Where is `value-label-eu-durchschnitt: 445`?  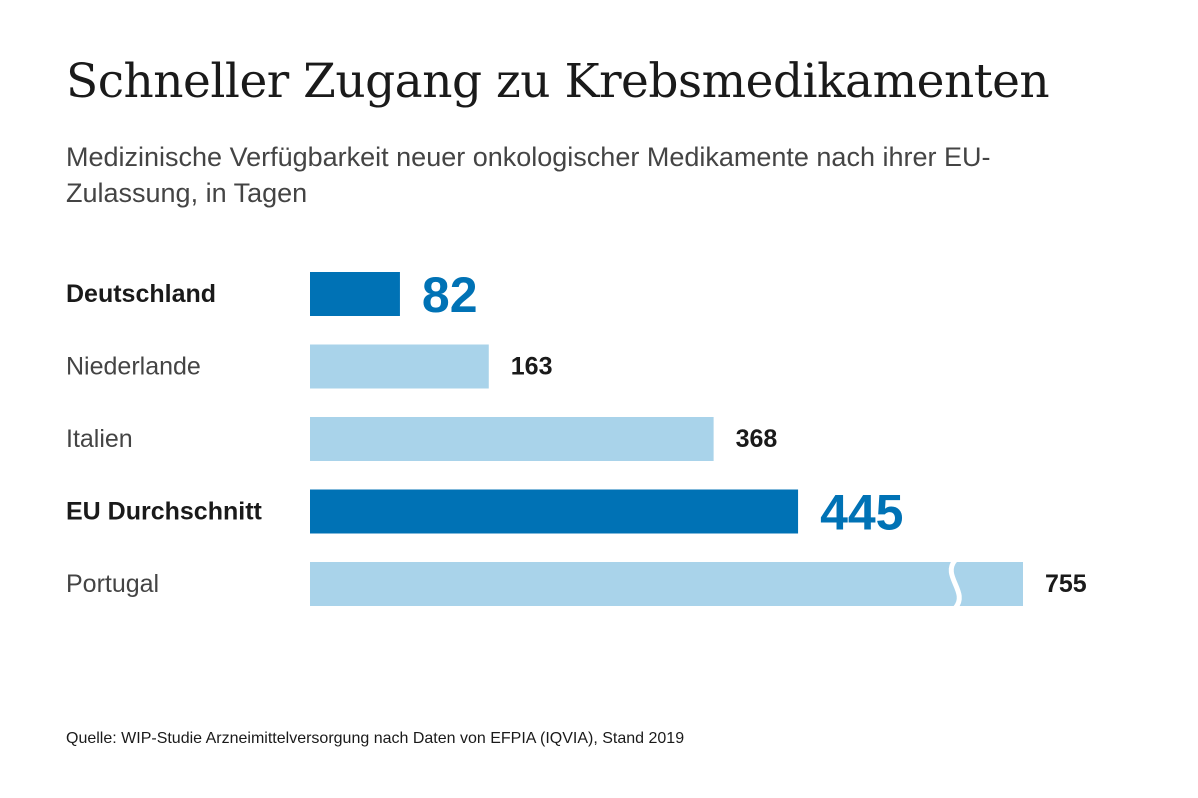
value-label-eu-durchschnitt: 445 is located at coordinates (861, 513).